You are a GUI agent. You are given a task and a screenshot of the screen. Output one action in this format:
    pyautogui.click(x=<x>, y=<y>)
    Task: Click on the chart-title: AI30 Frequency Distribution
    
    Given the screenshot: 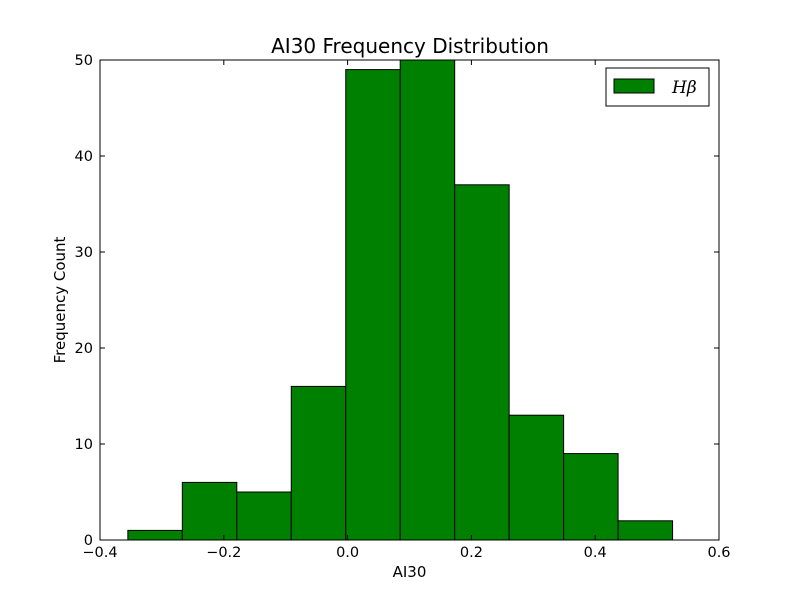 What is the action you would take?
    pyautogui.click(x=410, y=46)
    